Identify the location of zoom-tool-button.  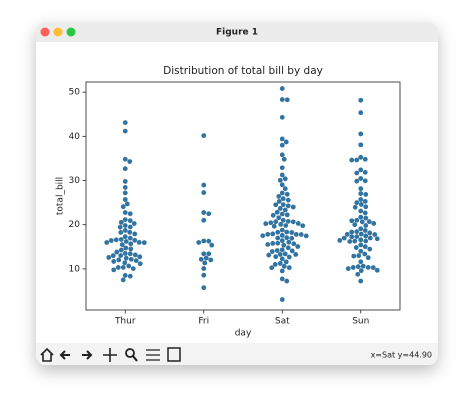
(130, 353).